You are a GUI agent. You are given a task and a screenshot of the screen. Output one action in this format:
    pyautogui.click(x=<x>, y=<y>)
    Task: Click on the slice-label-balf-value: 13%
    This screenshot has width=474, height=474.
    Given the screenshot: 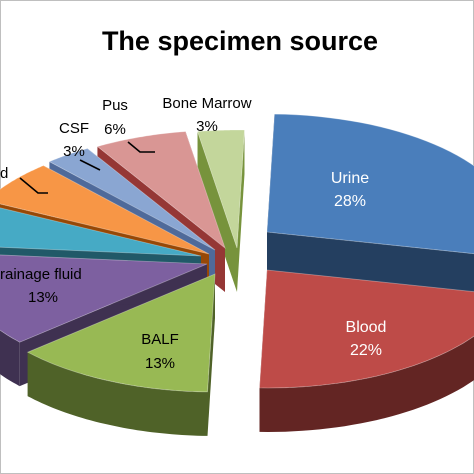 What is the action you would take?
    pyautogui.click(x=160, y=363)
    